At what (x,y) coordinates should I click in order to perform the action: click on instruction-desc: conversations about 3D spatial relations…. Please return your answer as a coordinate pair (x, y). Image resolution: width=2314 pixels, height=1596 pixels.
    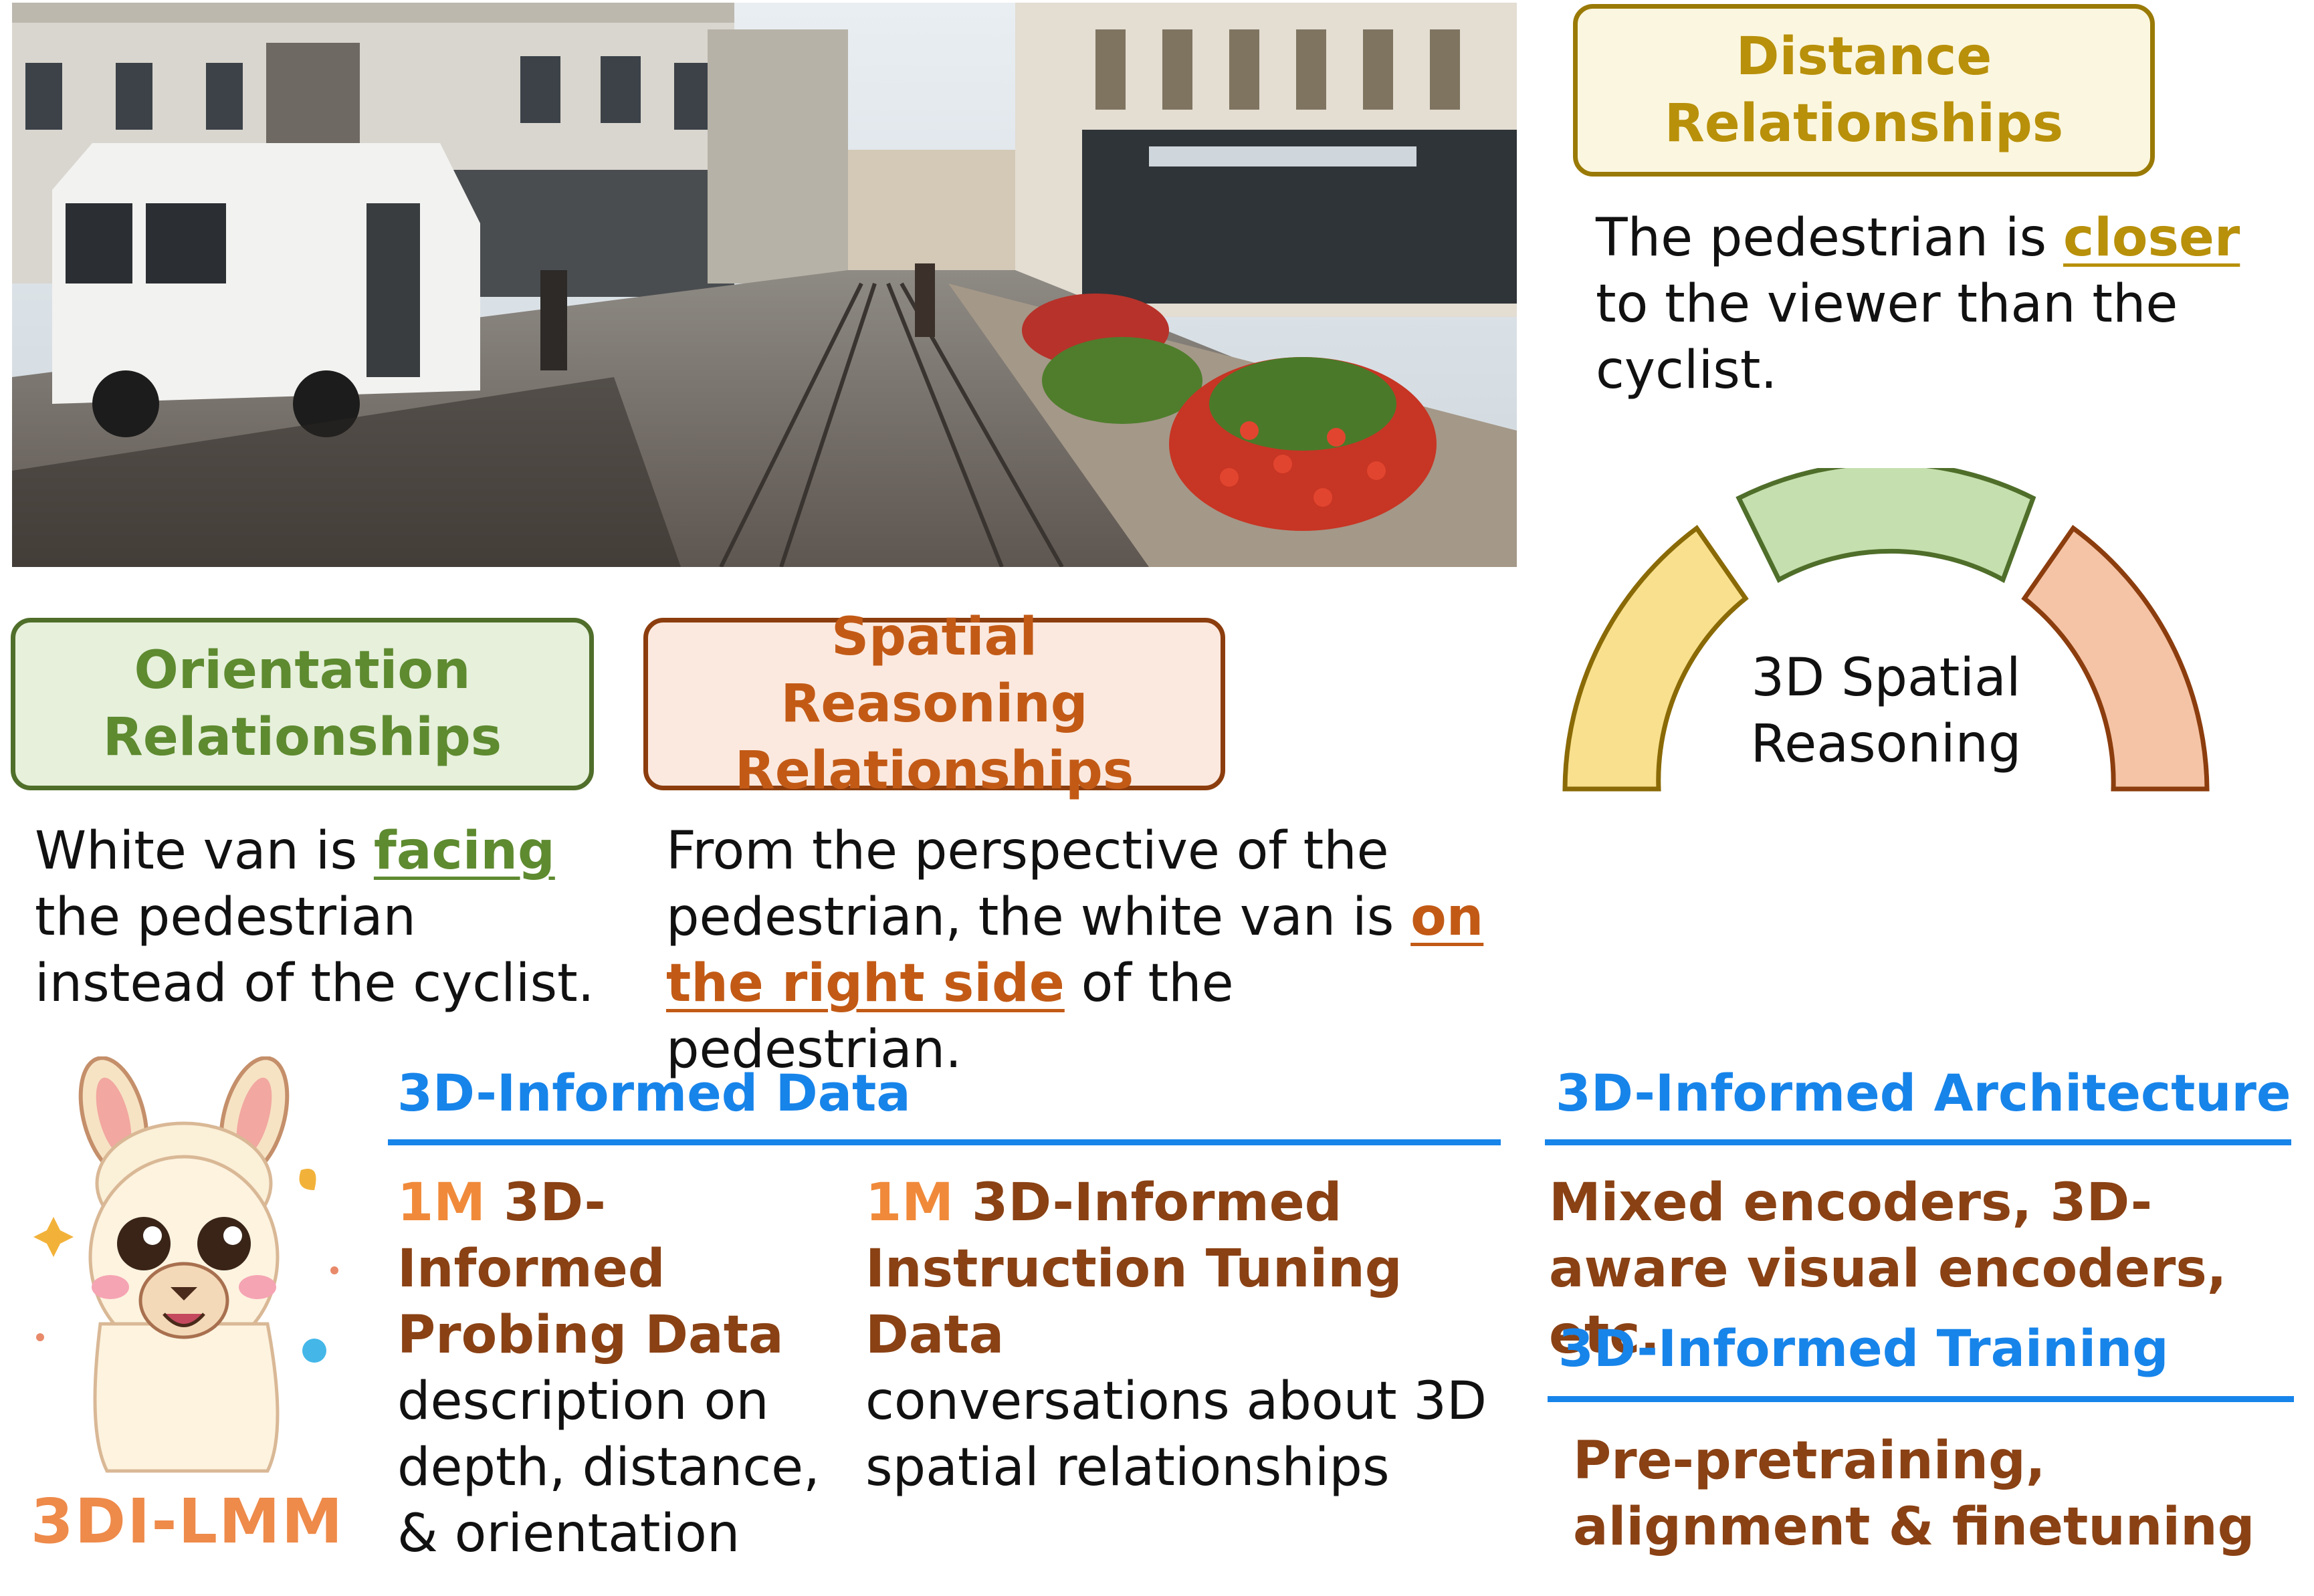
    Looking at the image, I should click on (1176, 1434).